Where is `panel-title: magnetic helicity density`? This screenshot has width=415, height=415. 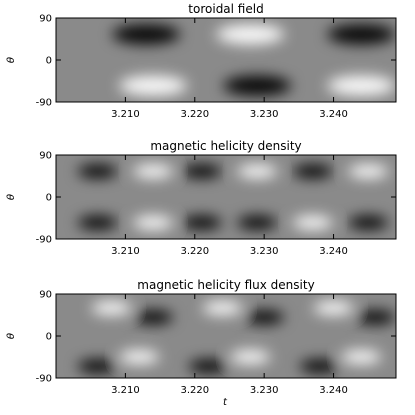 panel-title: magnetic helicity density is located at coordinates (225, 146).